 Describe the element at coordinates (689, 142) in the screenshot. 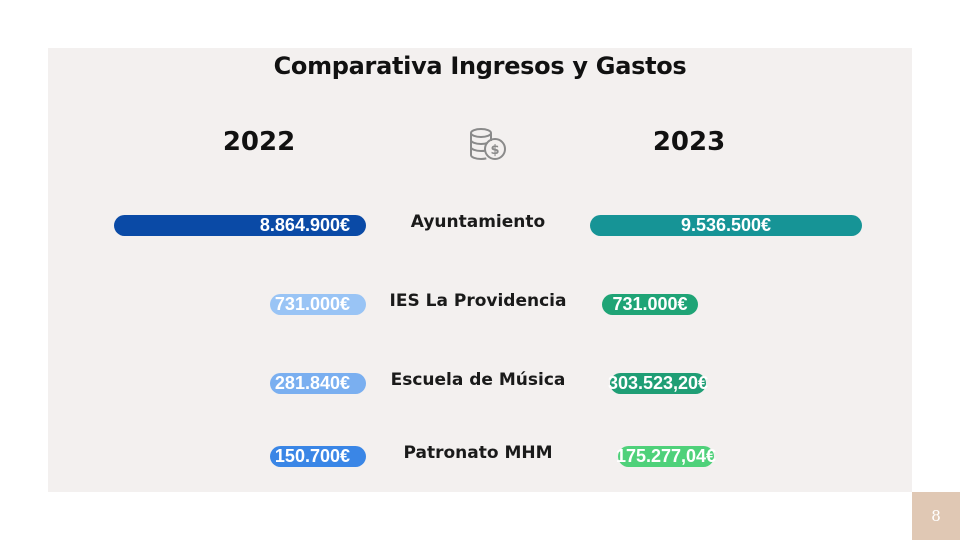

I see `year-2023-label: 2023` at that location.